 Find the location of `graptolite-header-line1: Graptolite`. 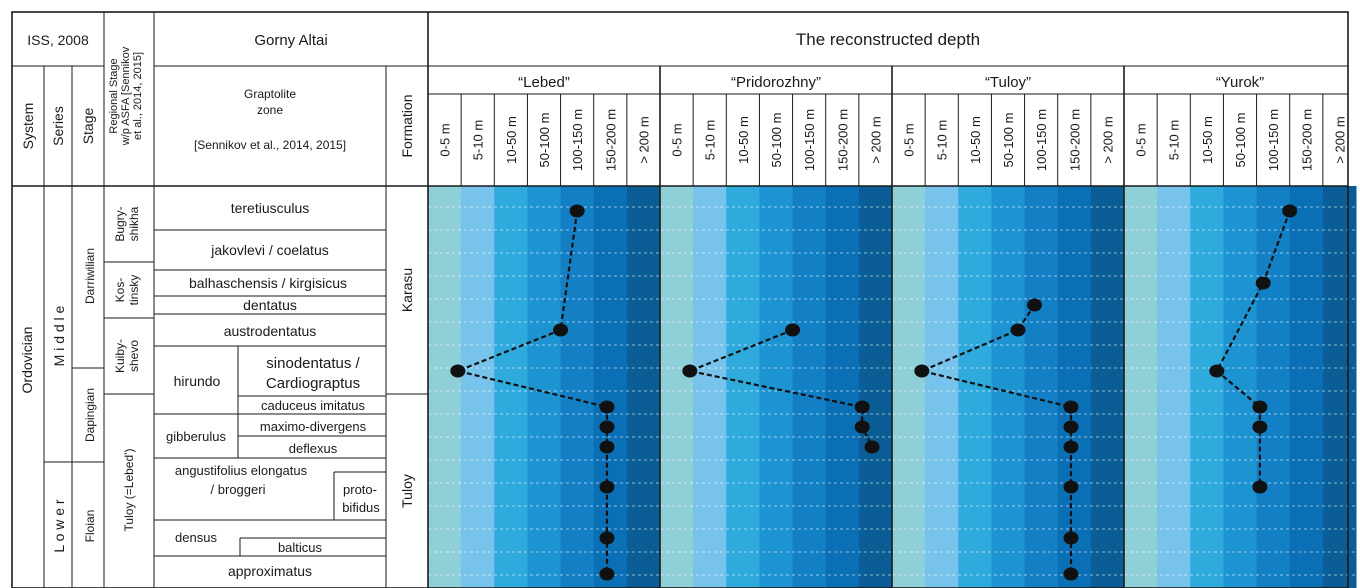

graptolite-header-line1: Graptolite is located at coordinates (270, 94).